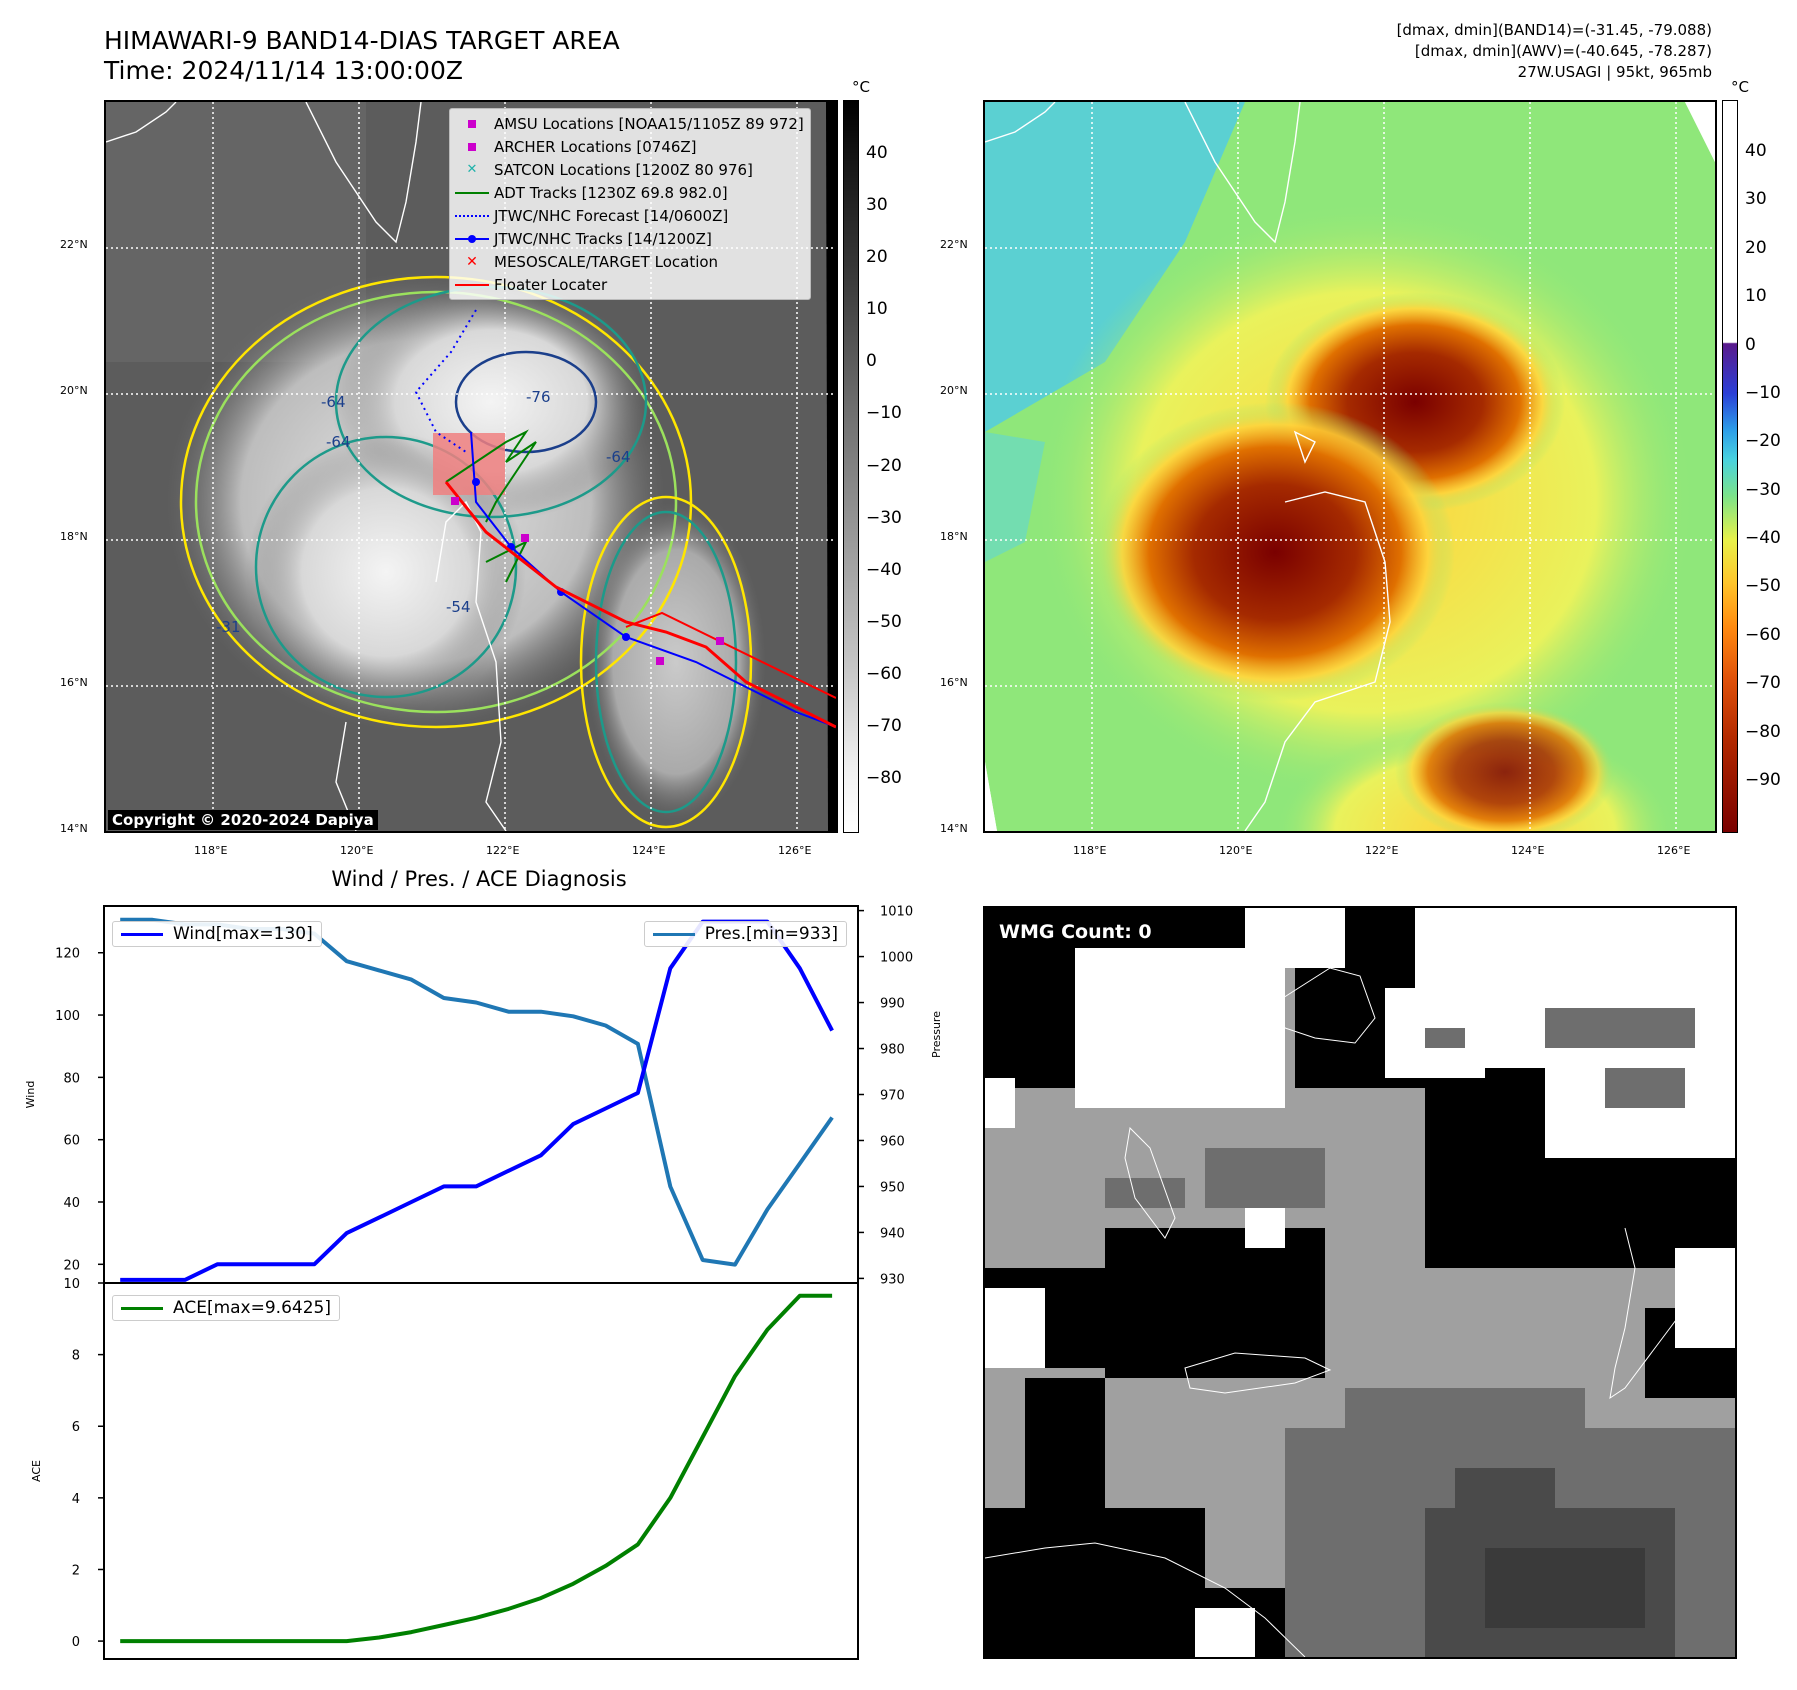 The height and width of the screenshot is (1690, 1797). Describe the element at coordinates (74, 682) in the screenshot. I see `ir-lat-label: 16°N` at that location.